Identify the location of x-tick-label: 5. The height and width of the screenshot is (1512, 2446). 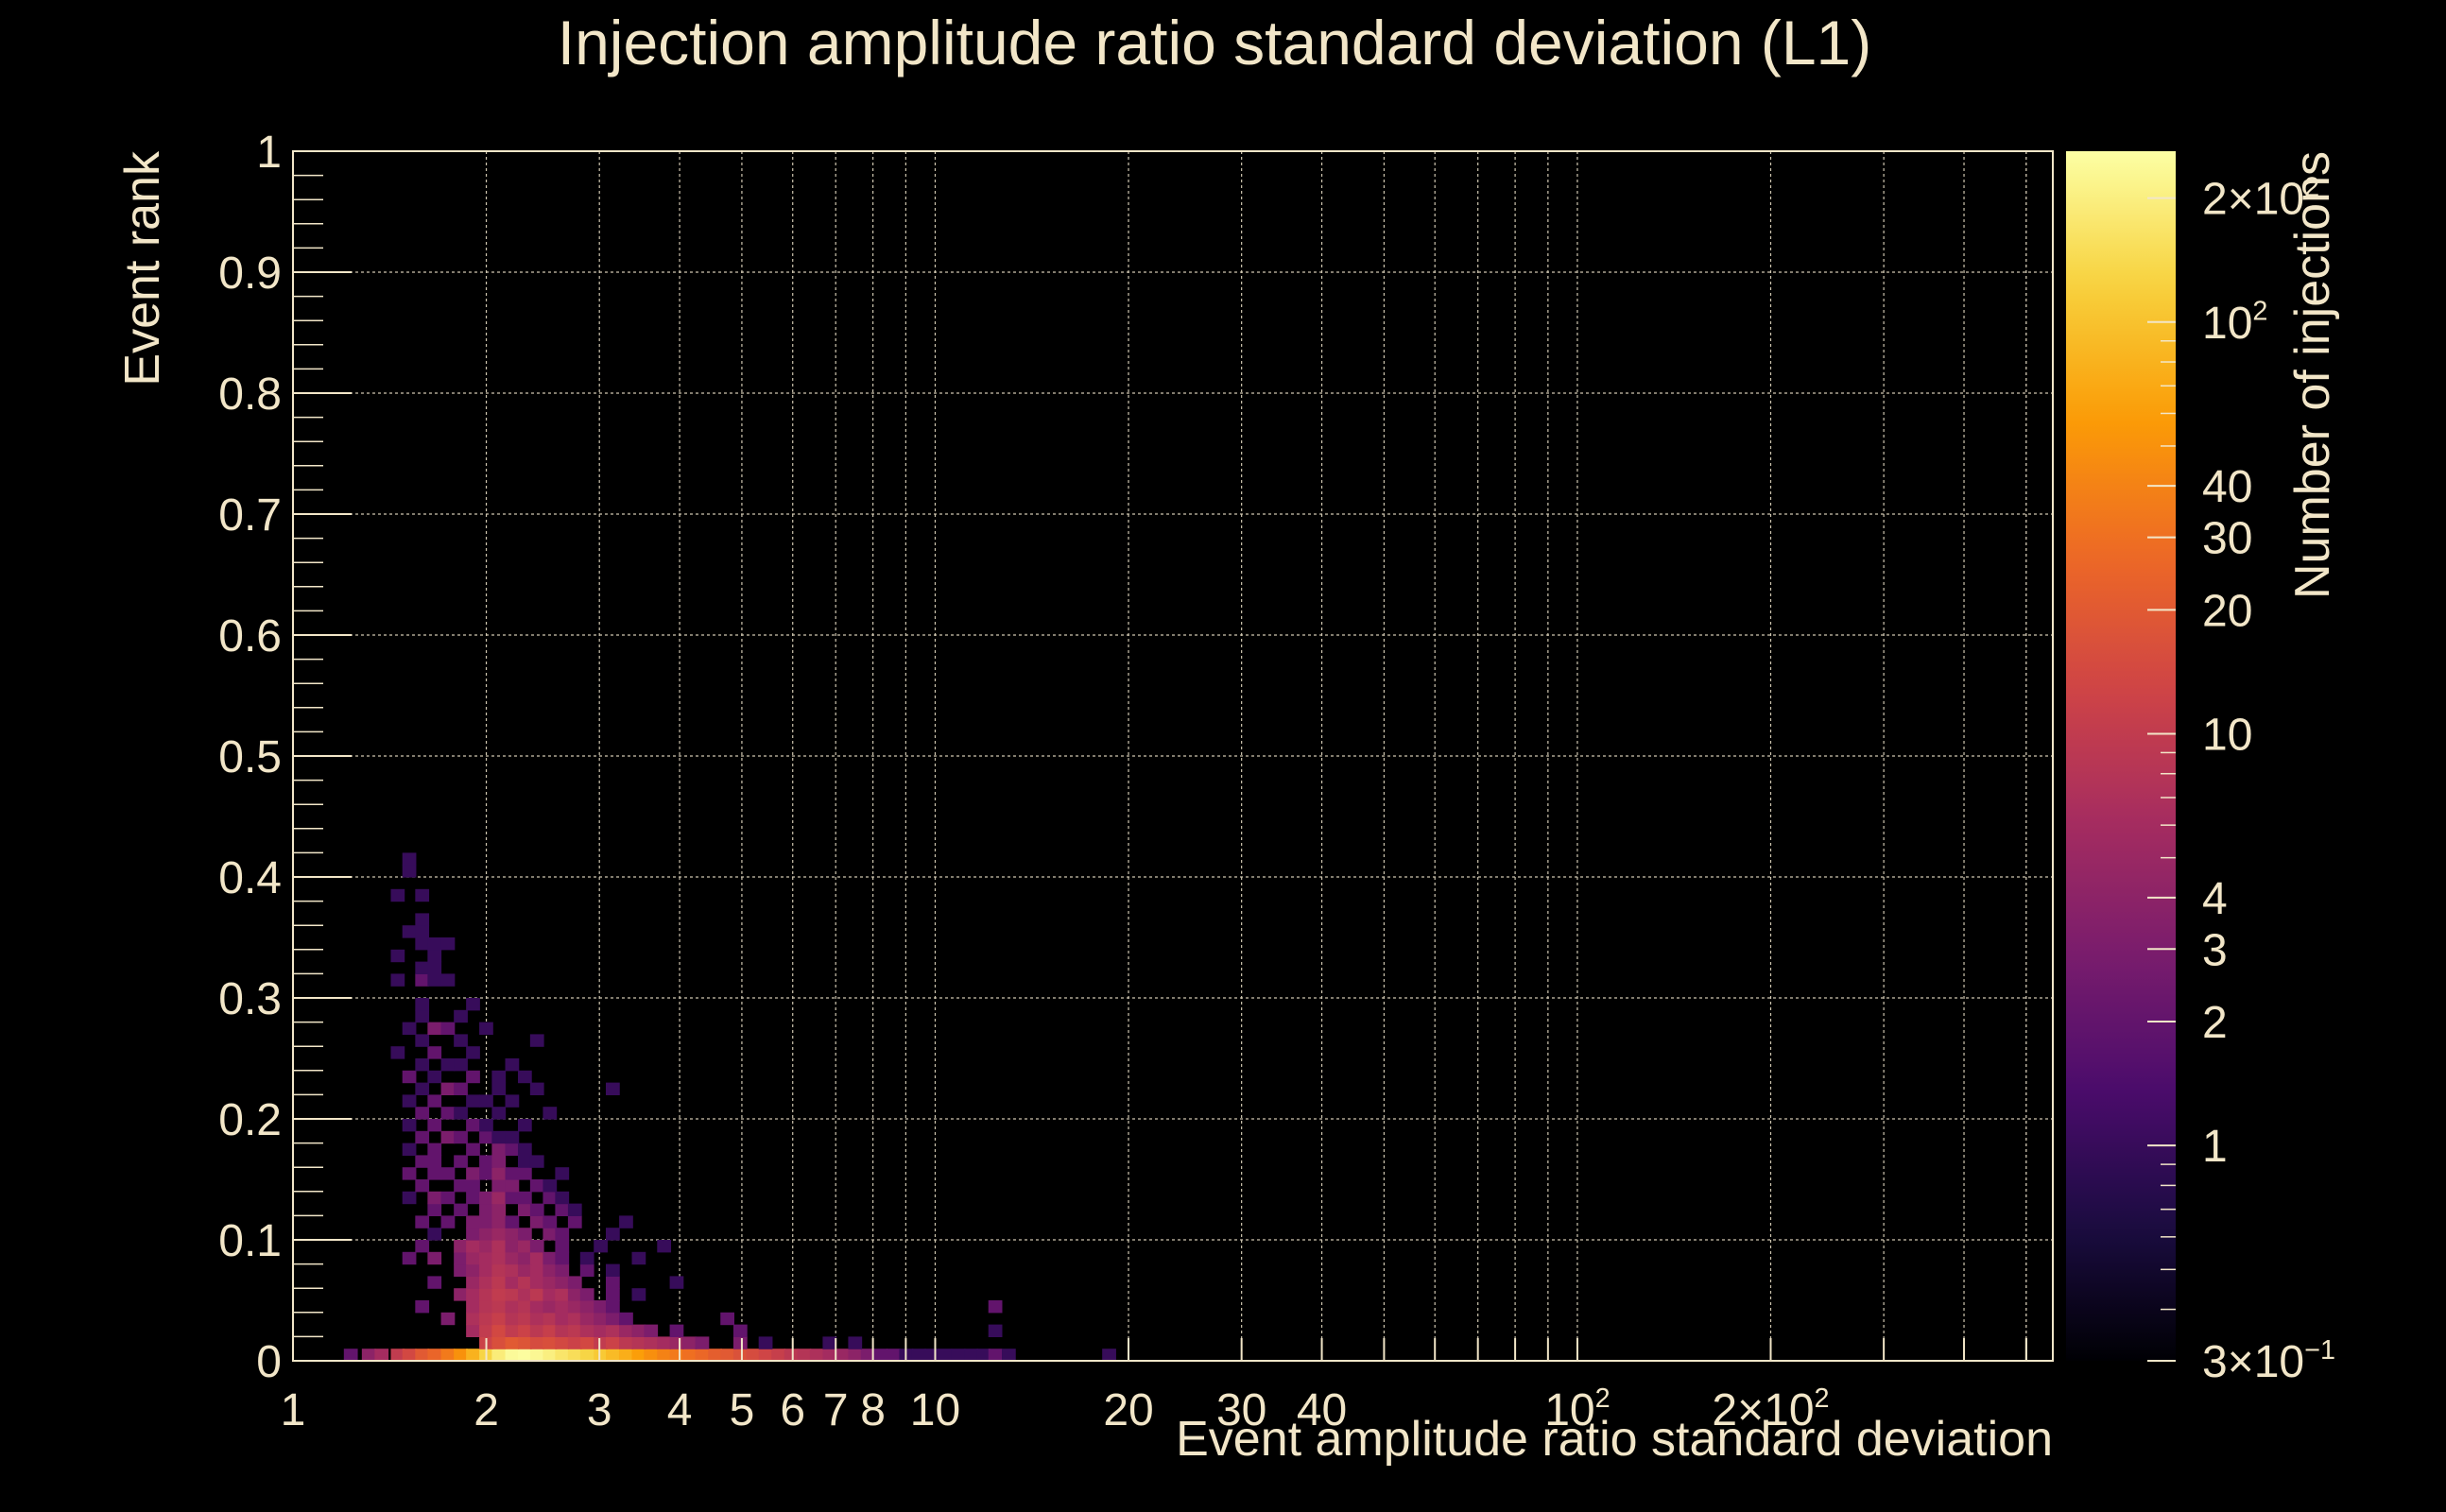
(742, 1410).